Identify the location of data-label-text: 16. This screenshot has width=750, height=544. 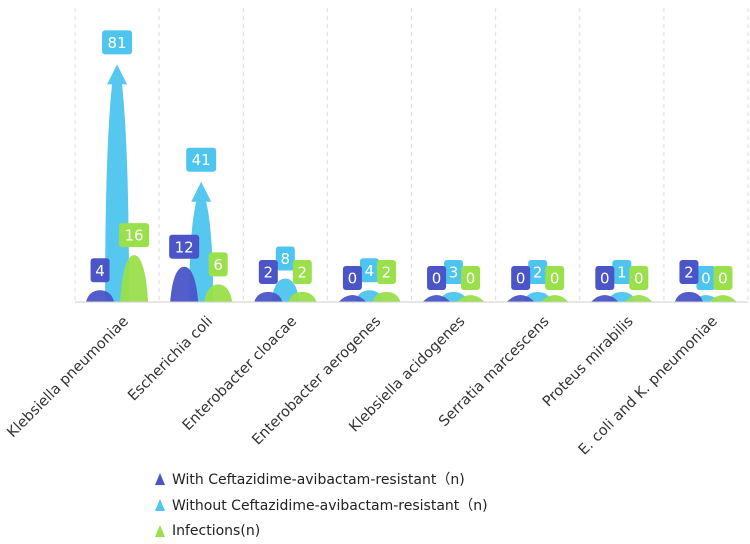
(134, 236).